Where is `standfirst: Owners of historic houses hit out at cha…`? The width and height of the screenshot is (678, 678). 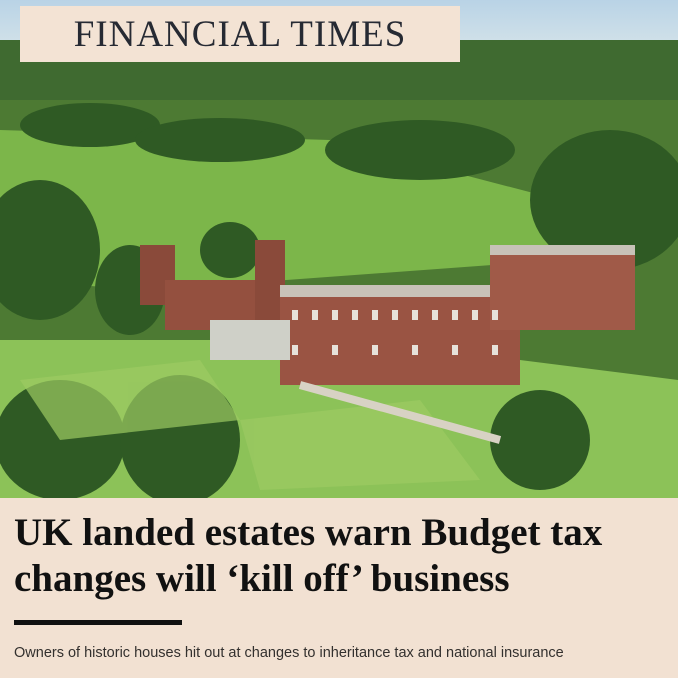 standfirst: Owners of historic houses hit out at cha… is located at coordinates (289, 653).